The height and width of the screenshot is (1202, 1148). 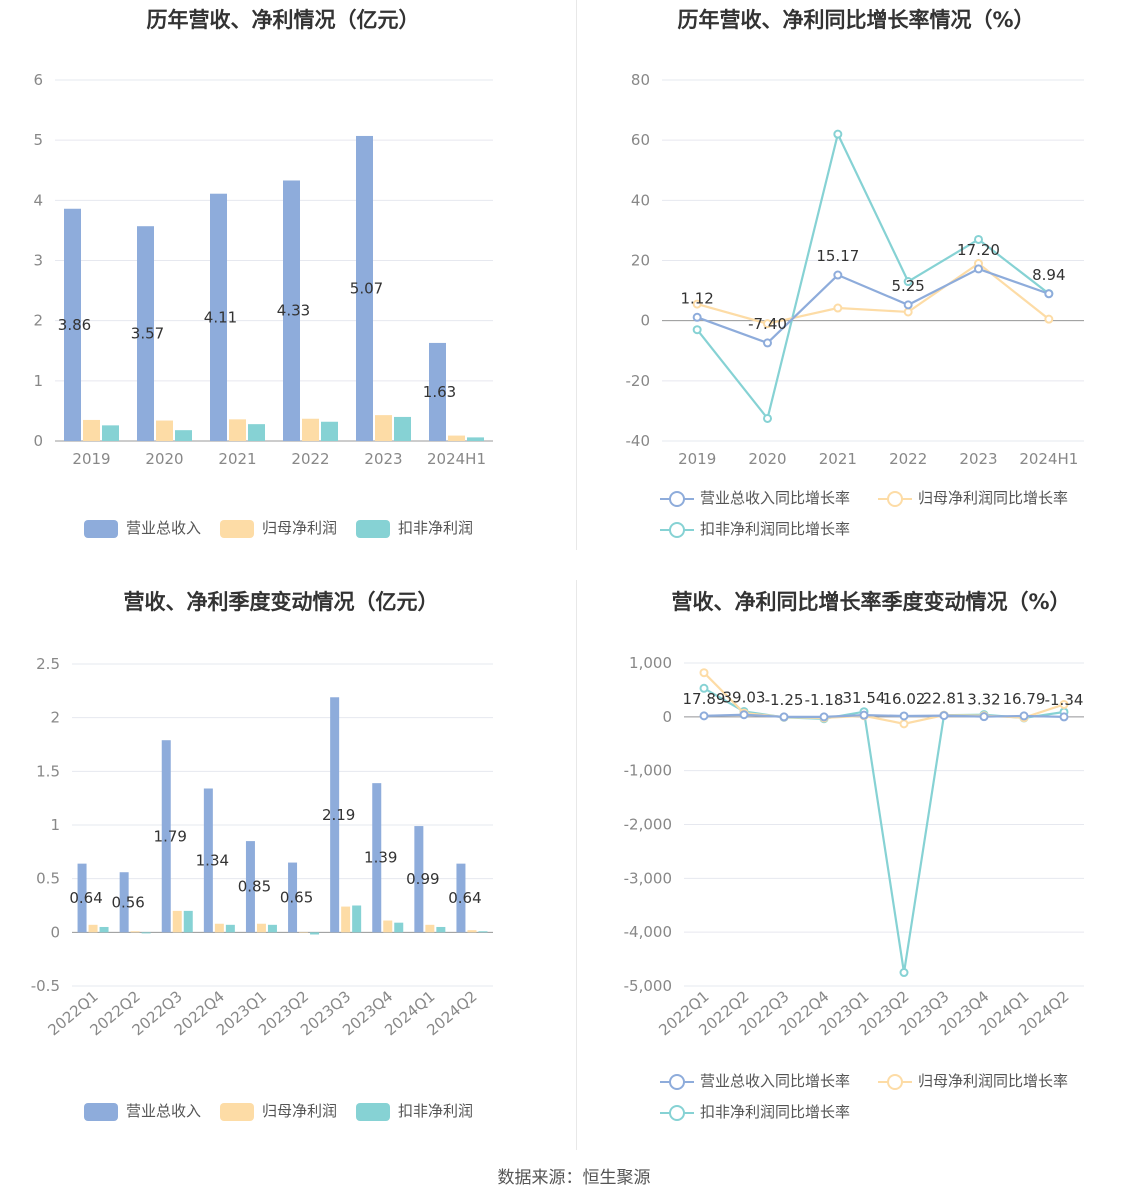 What do you see at coordinates (310, 459) in the screenshot?
I see `x-tick-label: 2022` at bounding box center [310, 459].